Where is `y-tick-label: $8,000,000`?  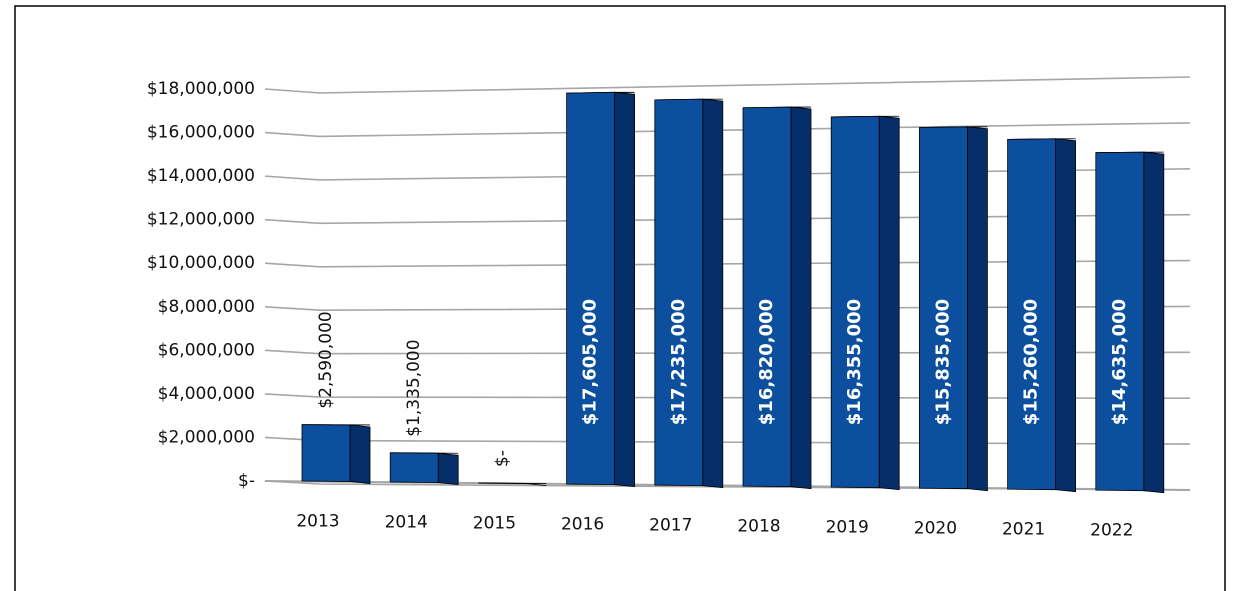
y-tick-label: $8,000,000 is located at coordinates (206, 307).